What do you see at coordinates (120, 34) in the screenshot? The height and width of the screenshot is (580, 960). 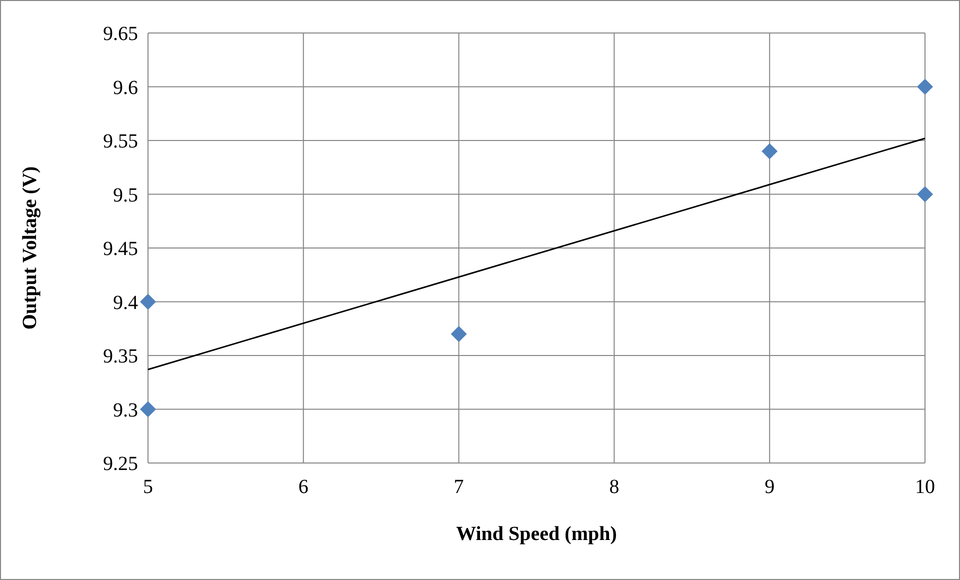 I see `y-tick-label: 9.65` at bounding box center [120, 34].